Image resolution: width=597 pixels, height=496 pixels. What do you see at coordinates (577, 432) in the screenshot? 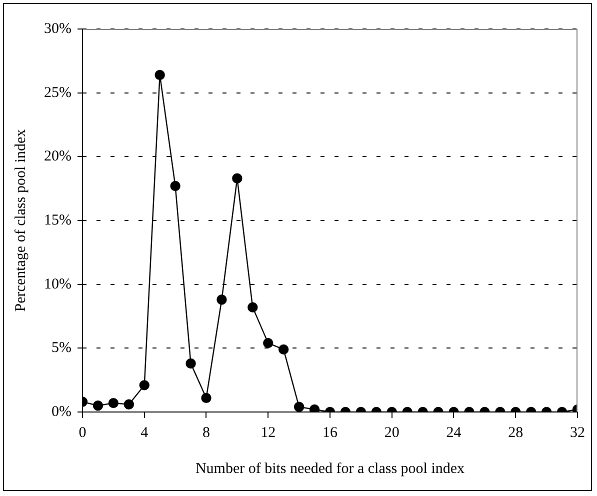
I see `x-tick-label: 32` at bounding box center [577, 432].